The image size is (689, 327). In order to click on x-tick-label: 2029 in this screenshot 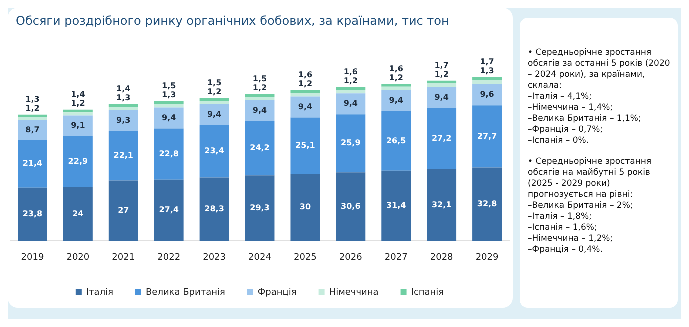, I will do `click(487, 257)`.